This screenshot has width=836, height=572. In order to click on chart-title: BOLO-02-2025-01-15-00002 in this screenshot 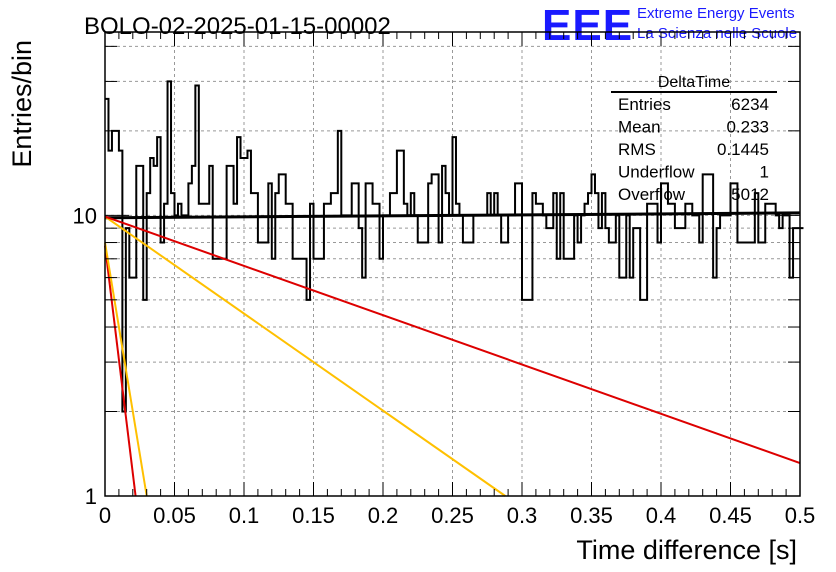, I will do `click(237, 26)`.